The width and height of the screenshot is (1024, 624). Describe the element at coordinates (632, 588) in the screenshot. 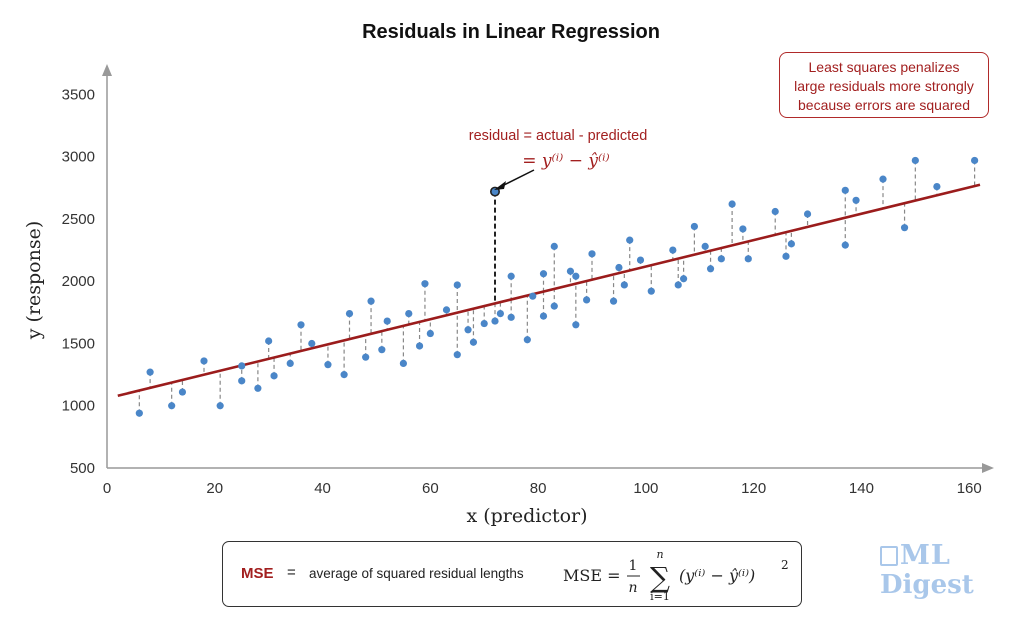

I see `mse-frac-denominator: n` at that location.